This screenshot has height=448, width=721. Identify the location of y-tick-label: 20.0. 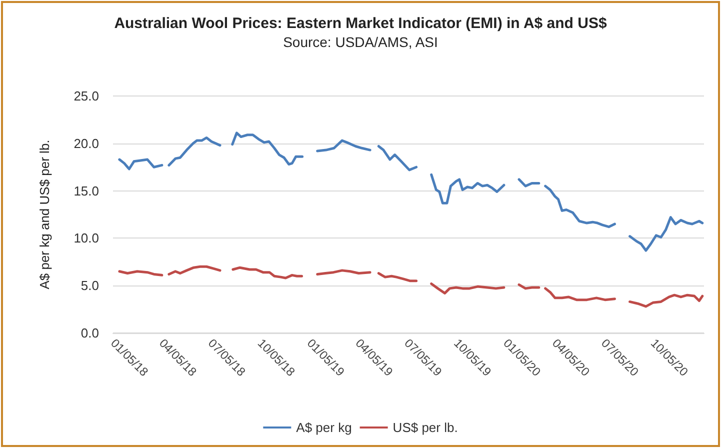
(86, 143).